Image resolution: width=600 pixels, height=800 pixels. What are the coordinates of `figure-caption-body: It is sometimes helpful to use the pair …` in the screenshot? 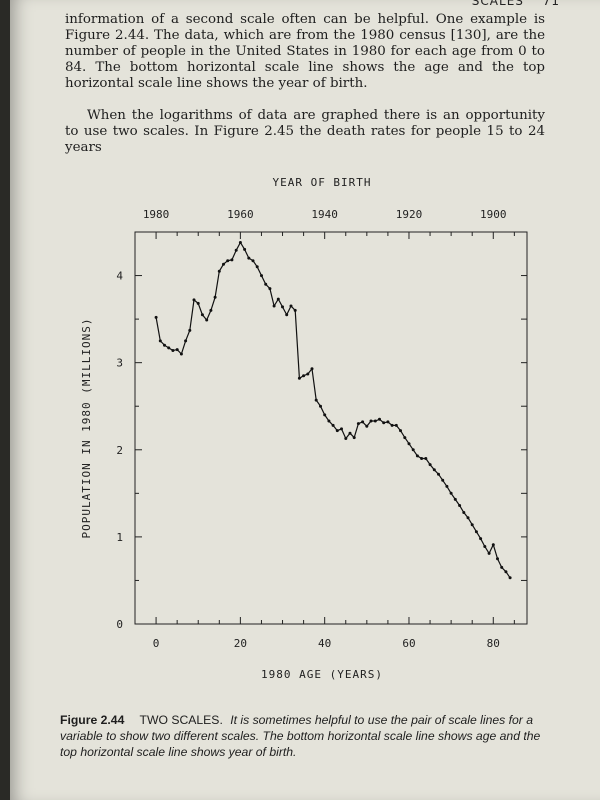 It's located at (300, 736).